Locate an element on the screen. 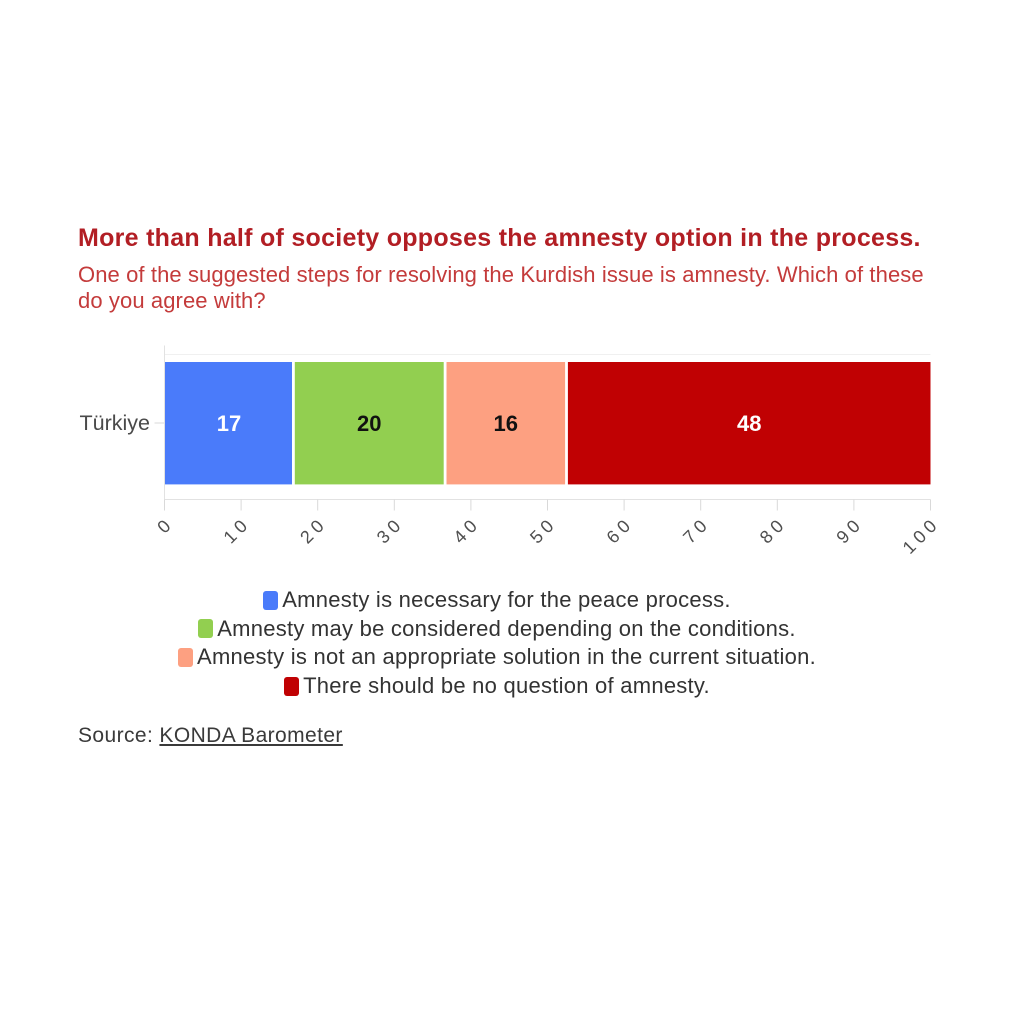 This screenshot has height=1024, width=1024. svg-text: 60 is located at coordinates (620, 530).